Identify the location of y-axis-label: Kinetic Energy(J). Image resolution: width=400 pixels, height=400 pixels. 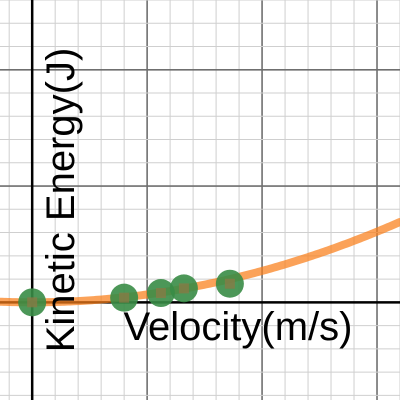
(61, 200).